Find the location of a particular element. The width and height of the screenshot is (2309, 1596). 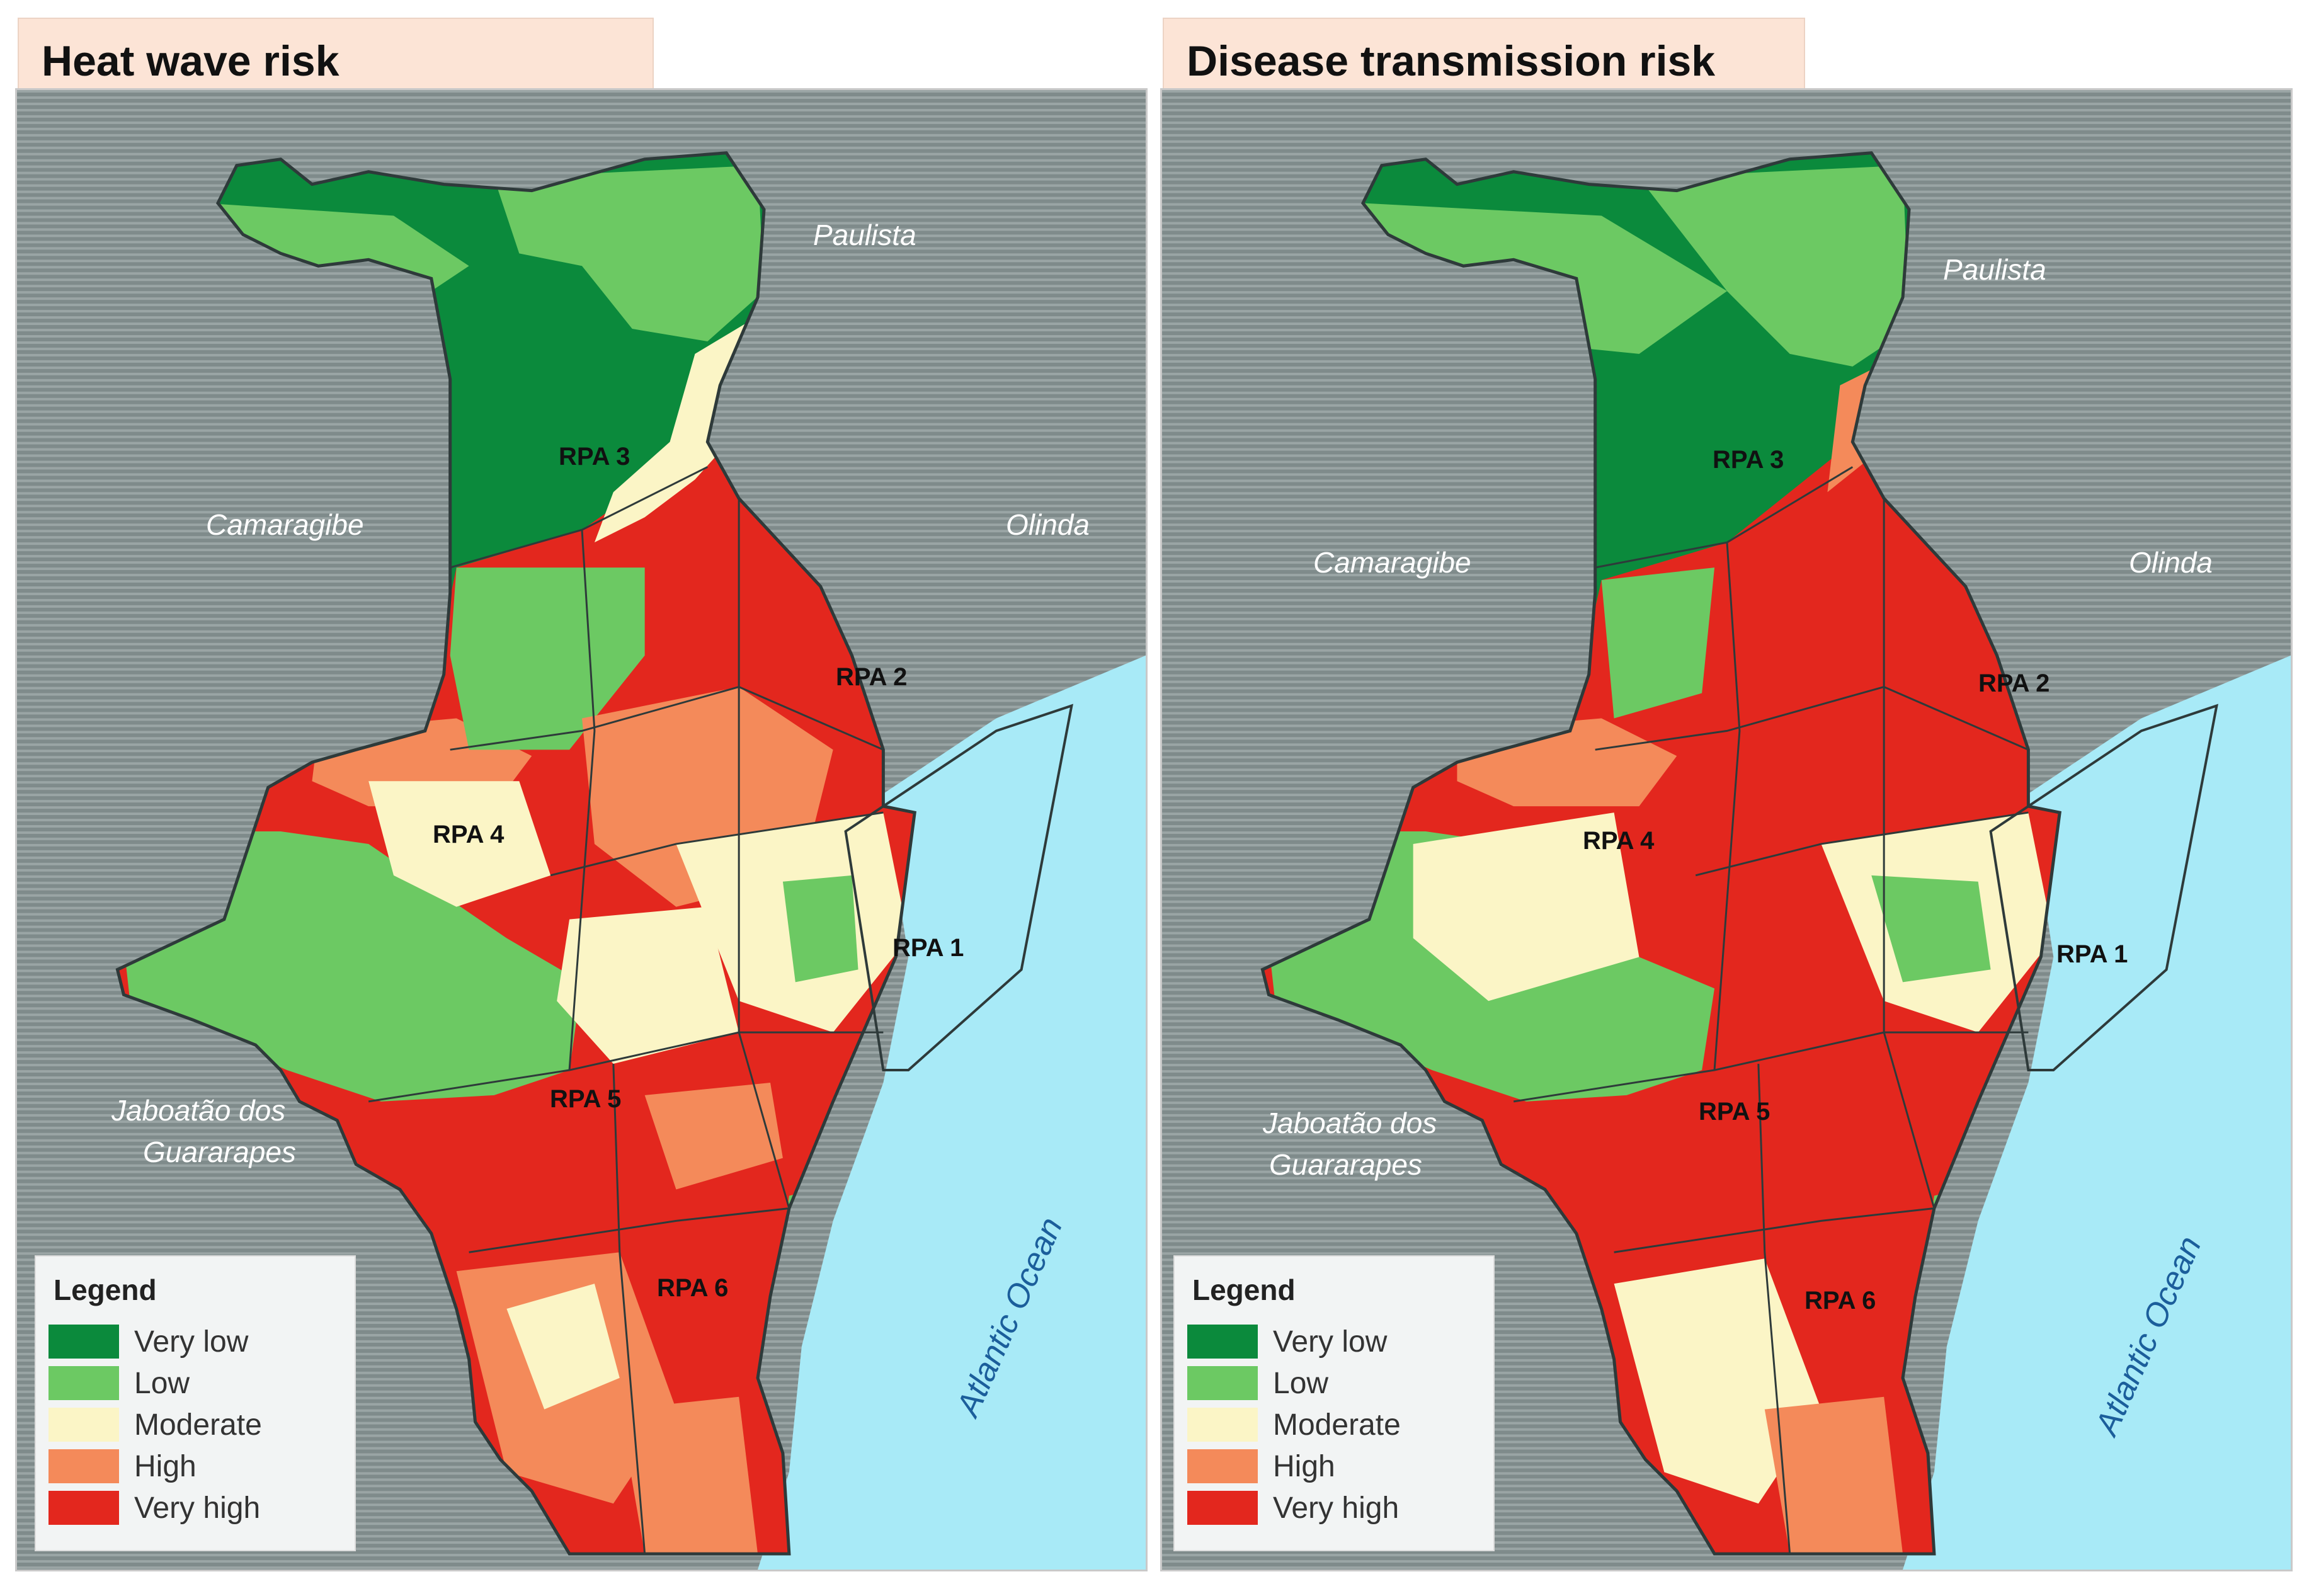

panel-title-box: Heat wave risk is located at coordinates (336, 55).